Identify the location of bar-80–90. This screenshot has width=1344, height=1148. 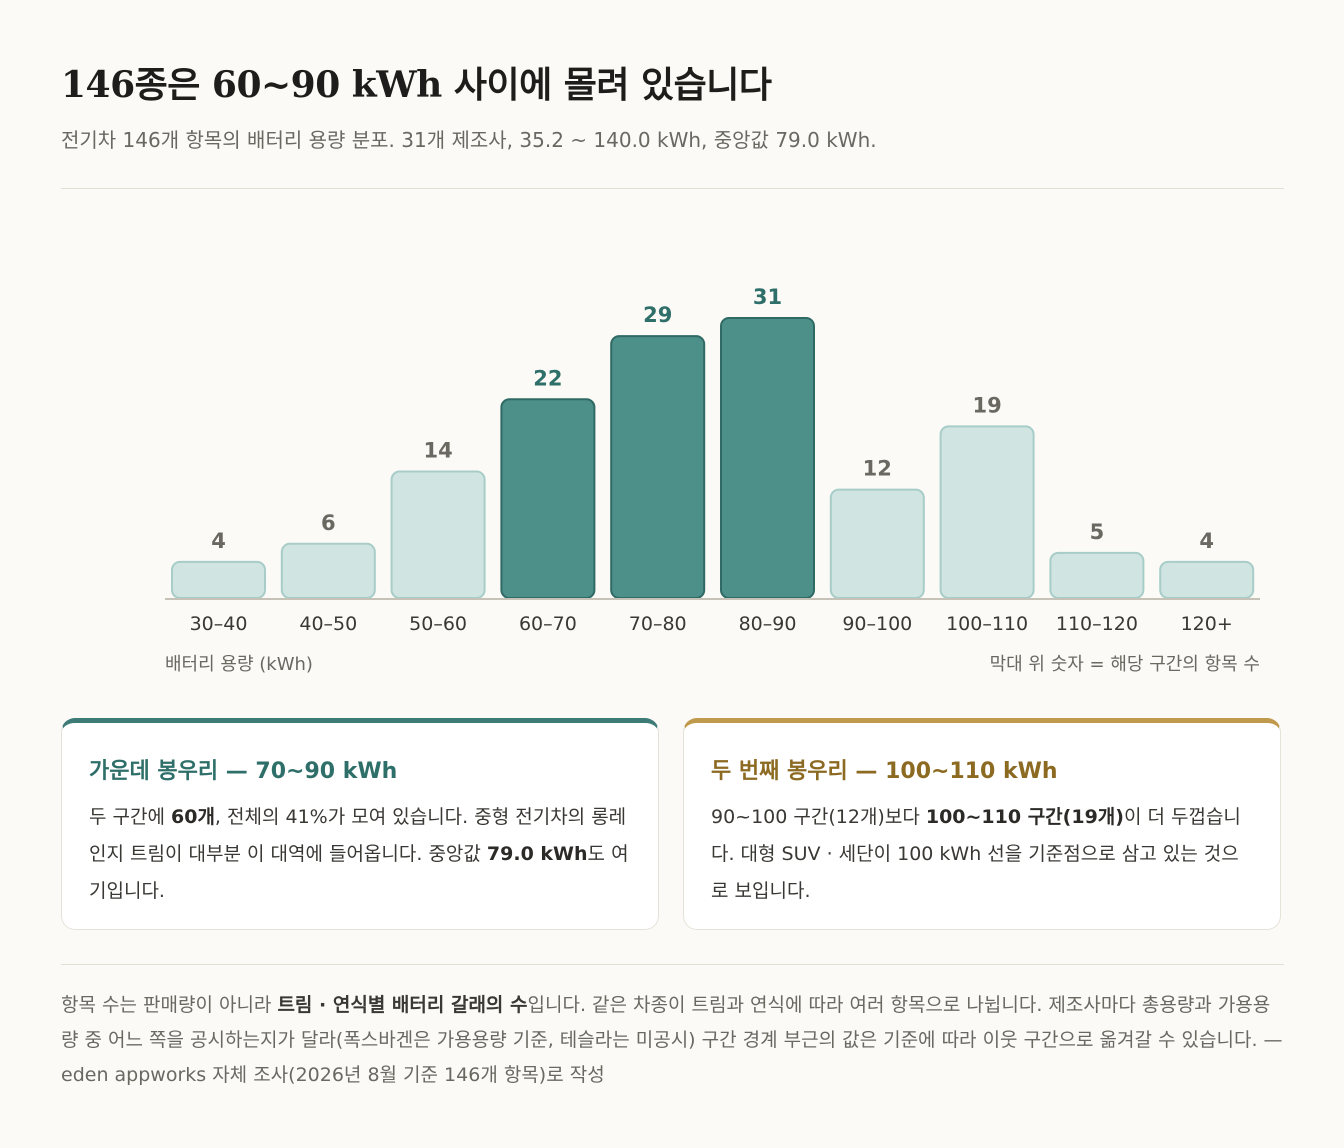
(767, 458).